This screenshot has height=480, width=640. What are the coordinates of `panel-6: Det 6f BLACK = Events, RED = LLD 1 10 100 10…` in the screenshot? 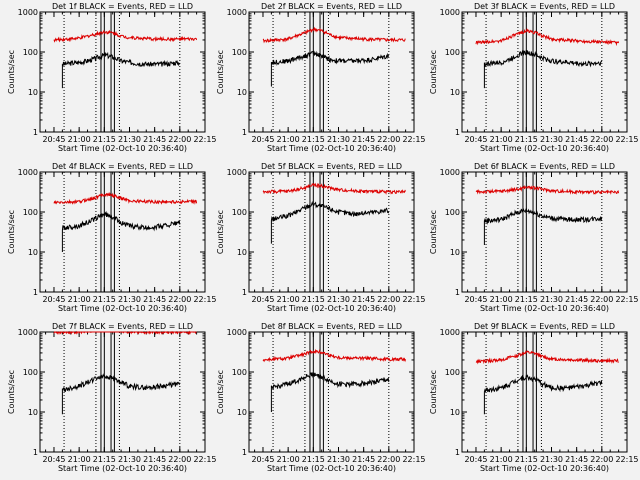 It's located at (534, 237).